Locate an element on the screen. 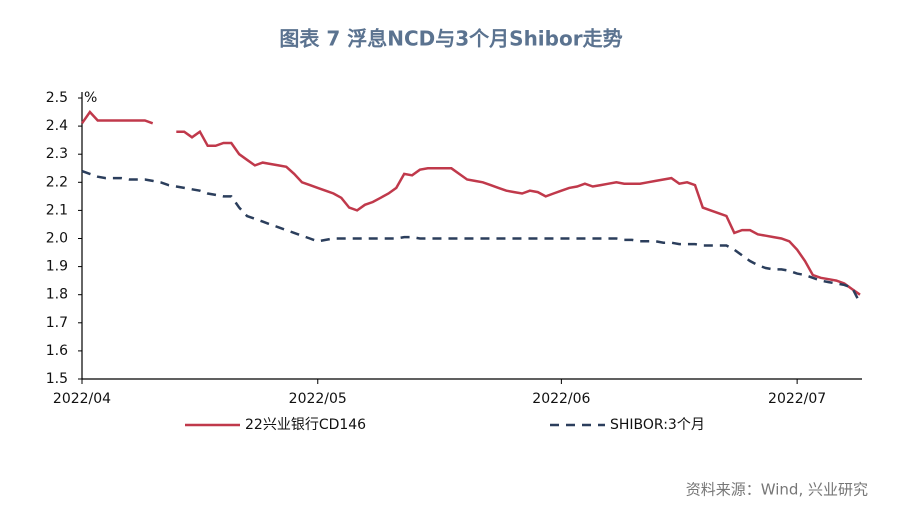 This screenshot has height=521, width=902. legend-label: 22兴业银行CD146 is located at coordinates (305, 425).